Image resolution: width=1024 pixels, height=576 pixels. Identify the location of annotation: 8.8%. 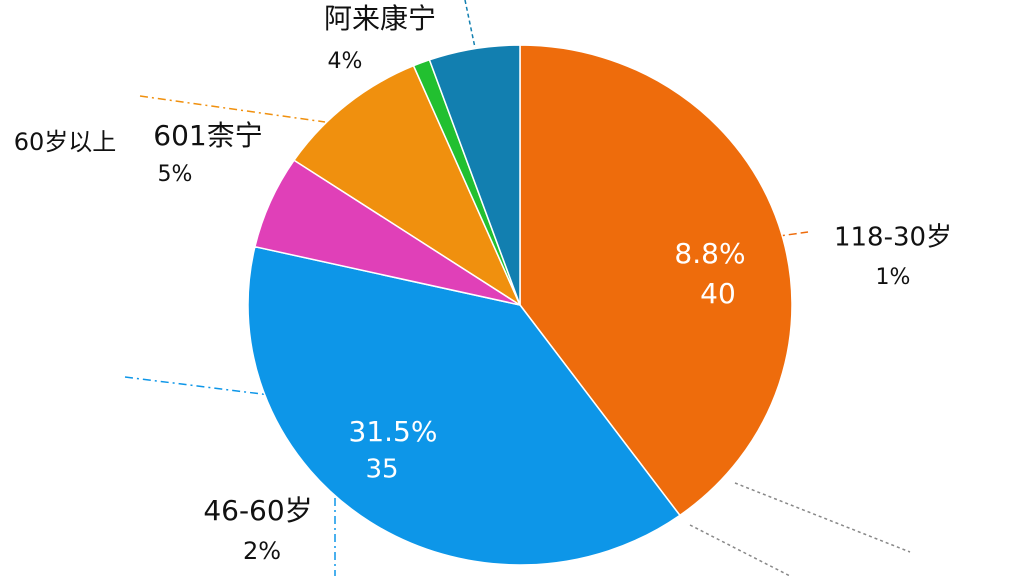
(709, 253).